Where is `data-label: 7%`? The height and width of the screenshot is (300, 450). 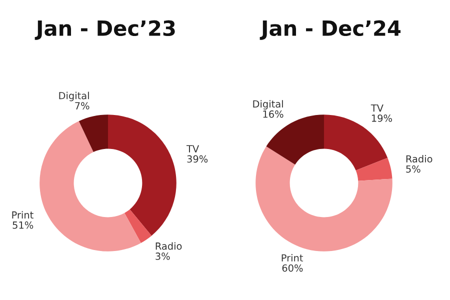
data-label: 7% is located at coordinates (82, 106).